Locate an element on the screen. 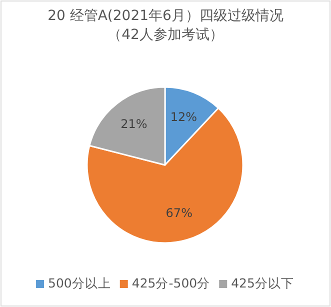  chart-title: 20 经管A(2021年6月）四级过级情况 is located at coordinates (166, 16).